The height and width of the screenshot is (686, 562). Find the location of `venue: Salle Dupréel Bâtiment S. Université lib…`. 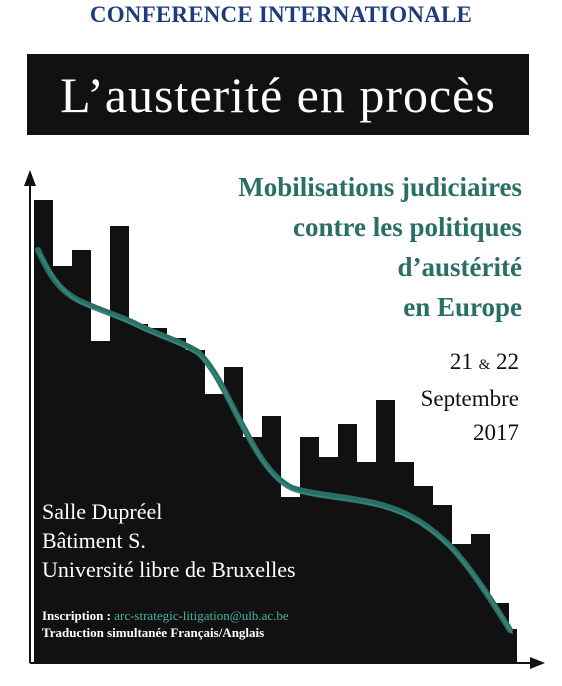

venue: Salle Dupréel Bâtiment S. Université lib… is located at coordinates (169, 540).